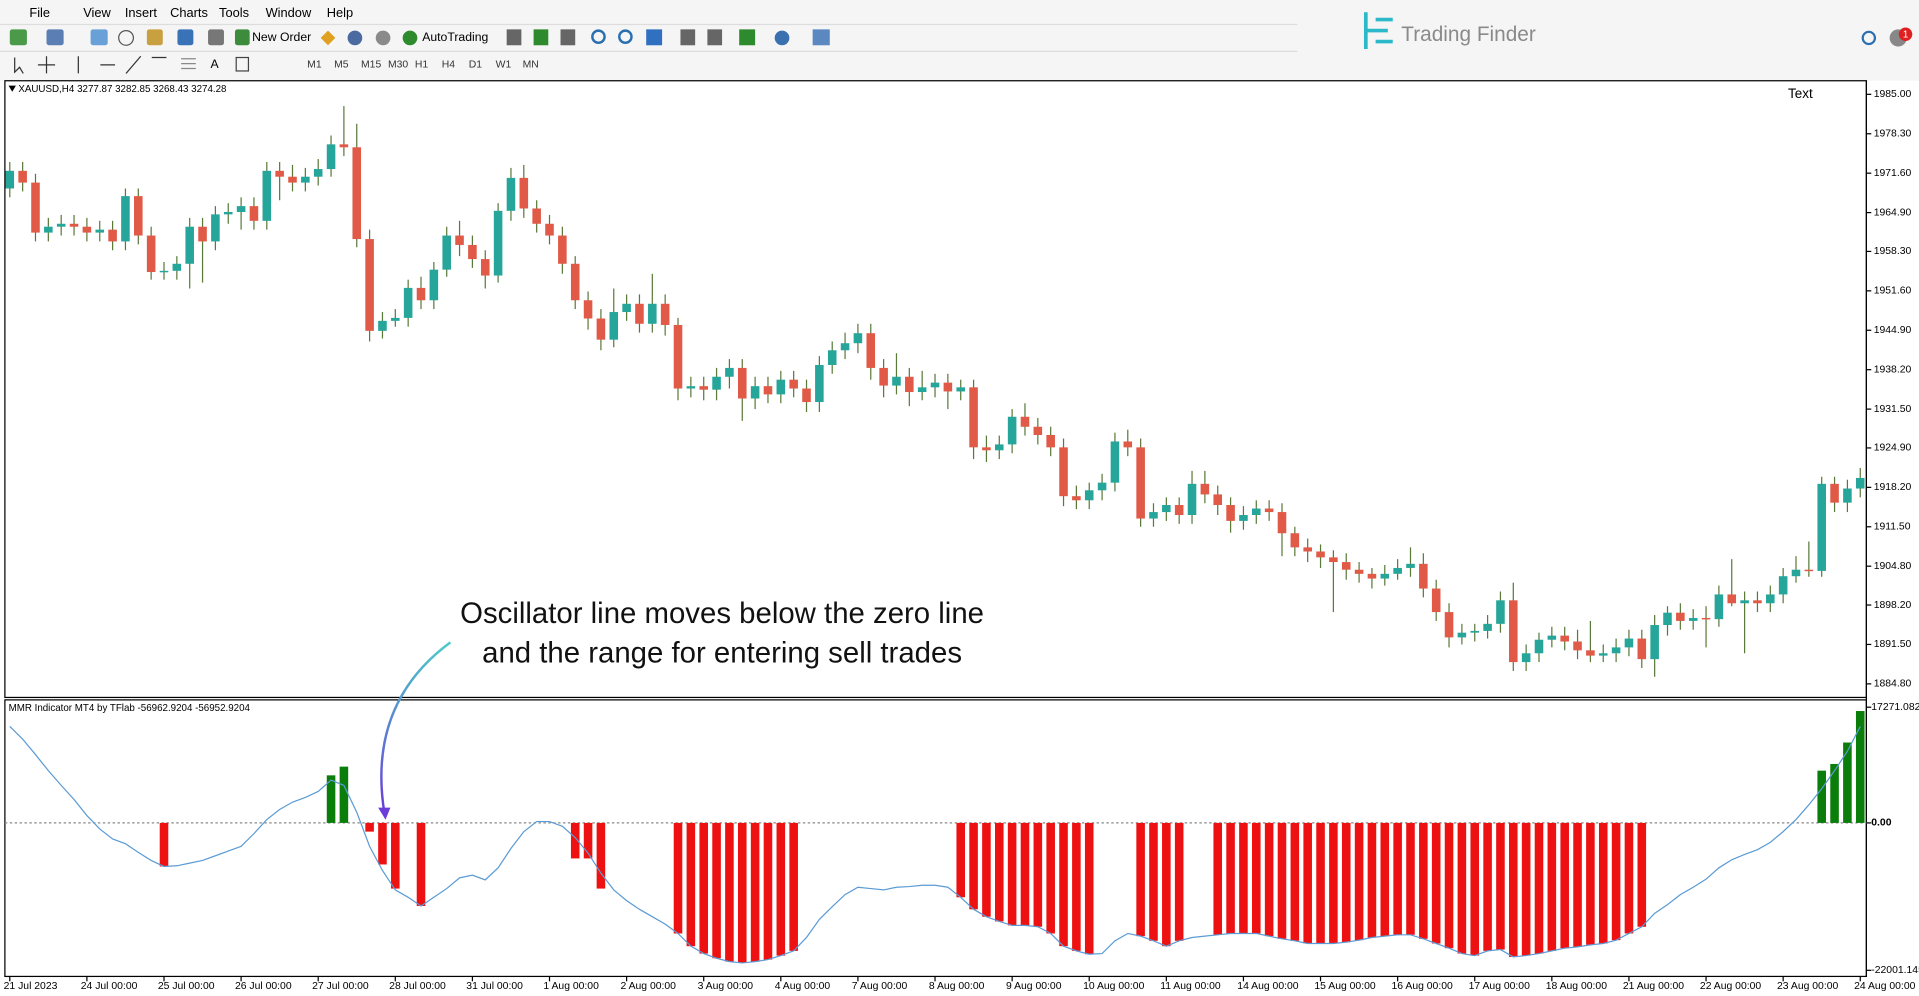 The height and width of the screenshot is (996, 1919). What do you see at coordinates (1869, 38) in the screenshot?
I see `search-icon` at bounding box center [1869, 38].